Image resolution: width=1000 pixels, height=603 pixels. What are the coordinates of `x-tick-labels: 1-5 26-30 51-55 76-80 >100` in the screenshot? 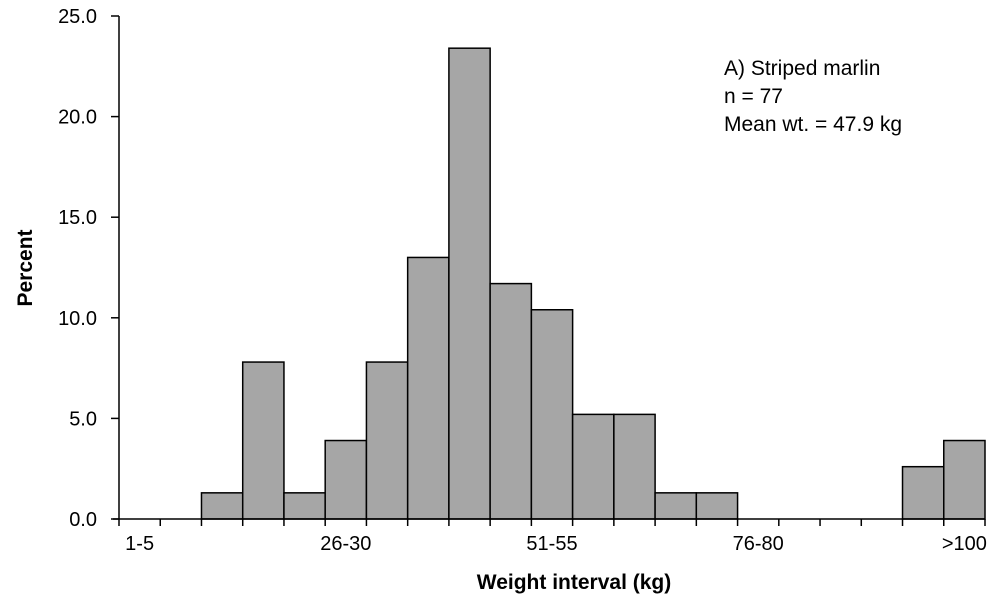 It's located at (556, 544).